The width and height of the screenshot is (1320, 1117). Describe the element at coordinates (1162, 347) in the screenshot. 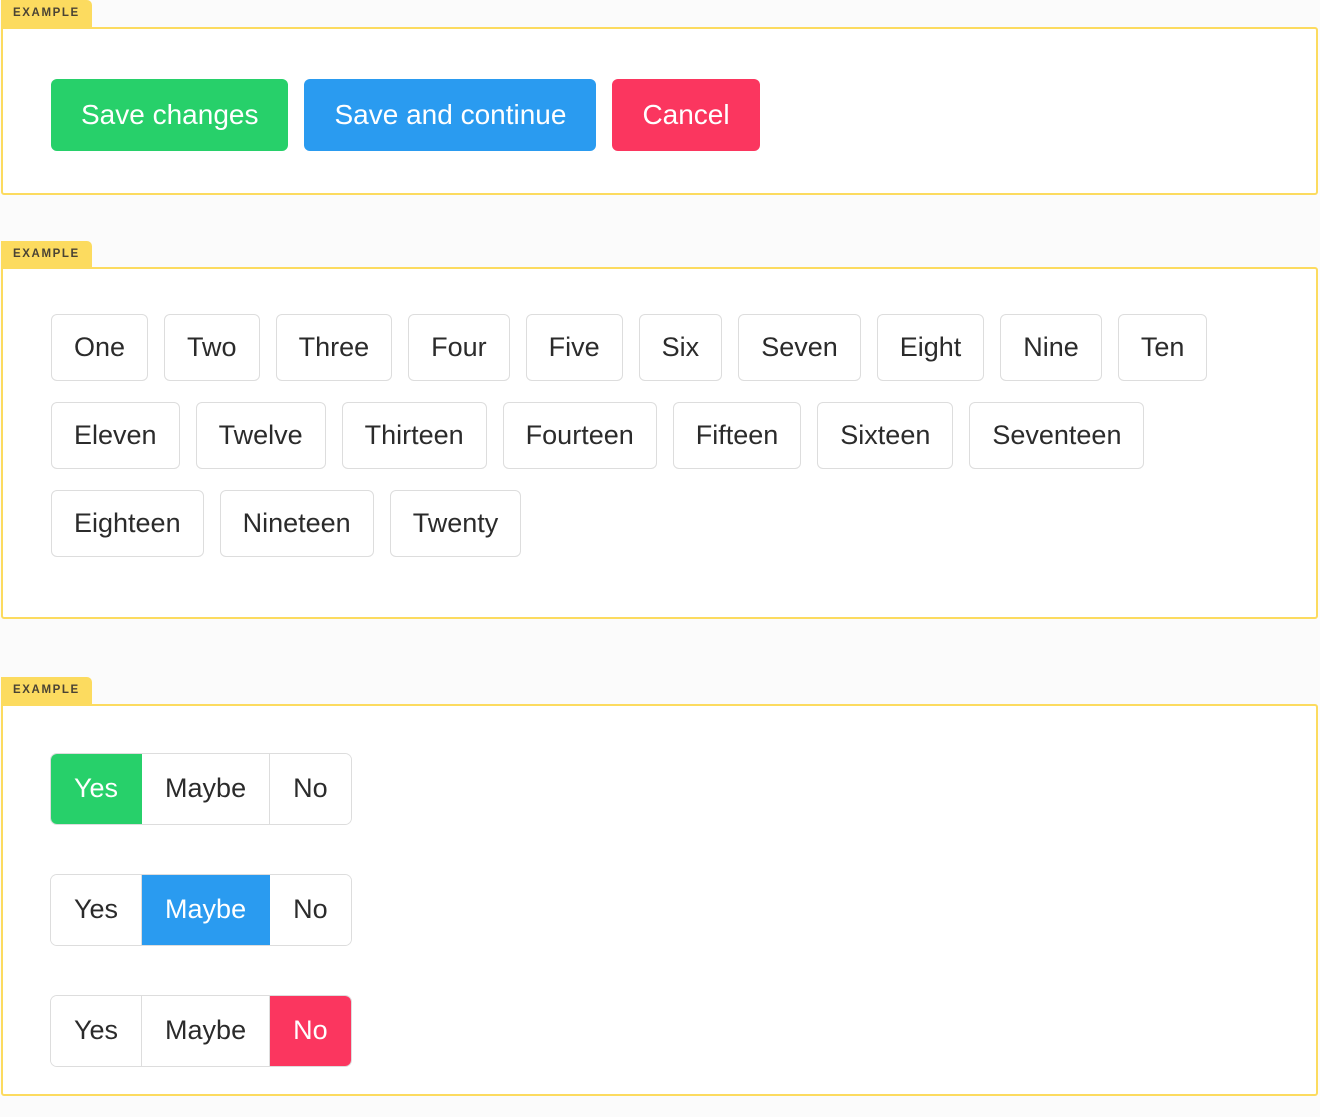

I see `grid-button-ten: Ten` at that location.